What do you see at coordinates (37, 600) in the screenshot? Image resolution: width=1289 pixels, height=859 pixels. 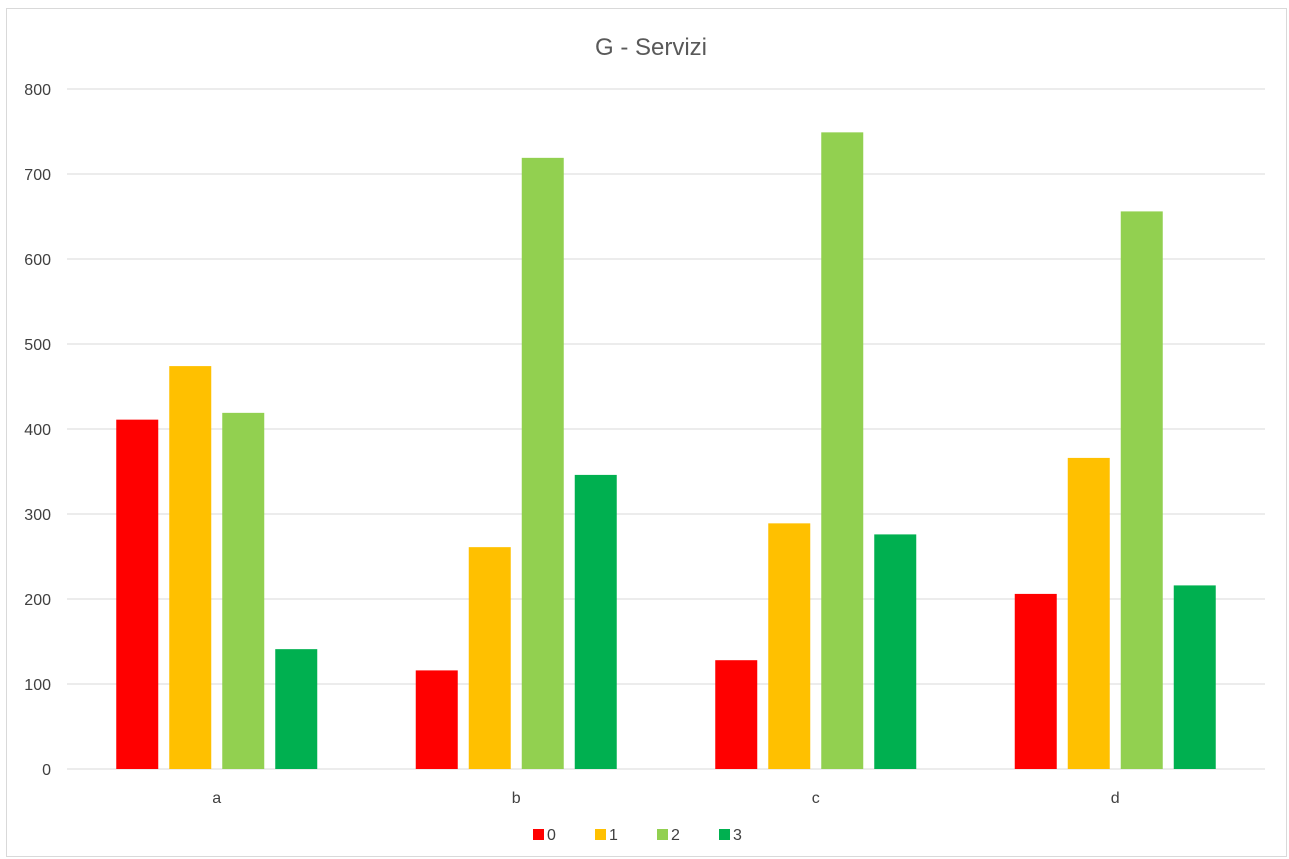 I see `y-tick-label: 200` at bounding box center [37, 600].